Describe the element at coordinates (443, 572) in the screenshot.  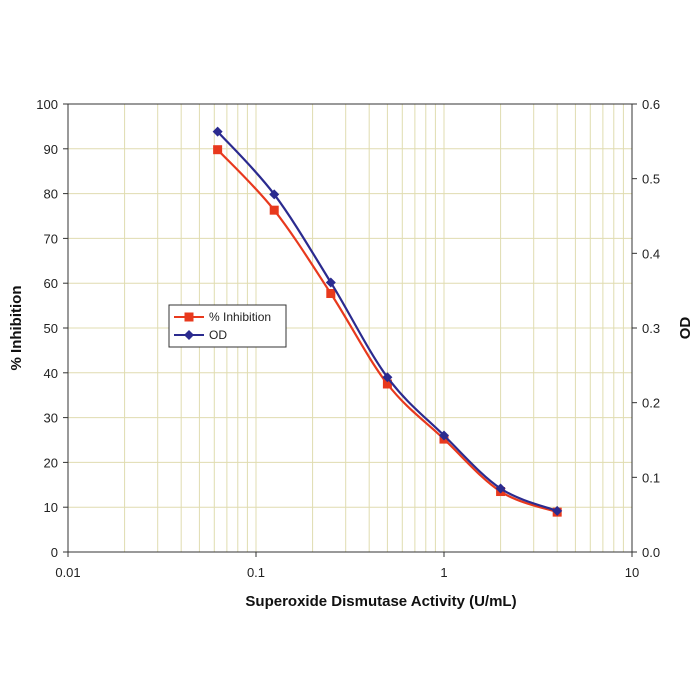
I see `x-tick-label: 1` at that location.